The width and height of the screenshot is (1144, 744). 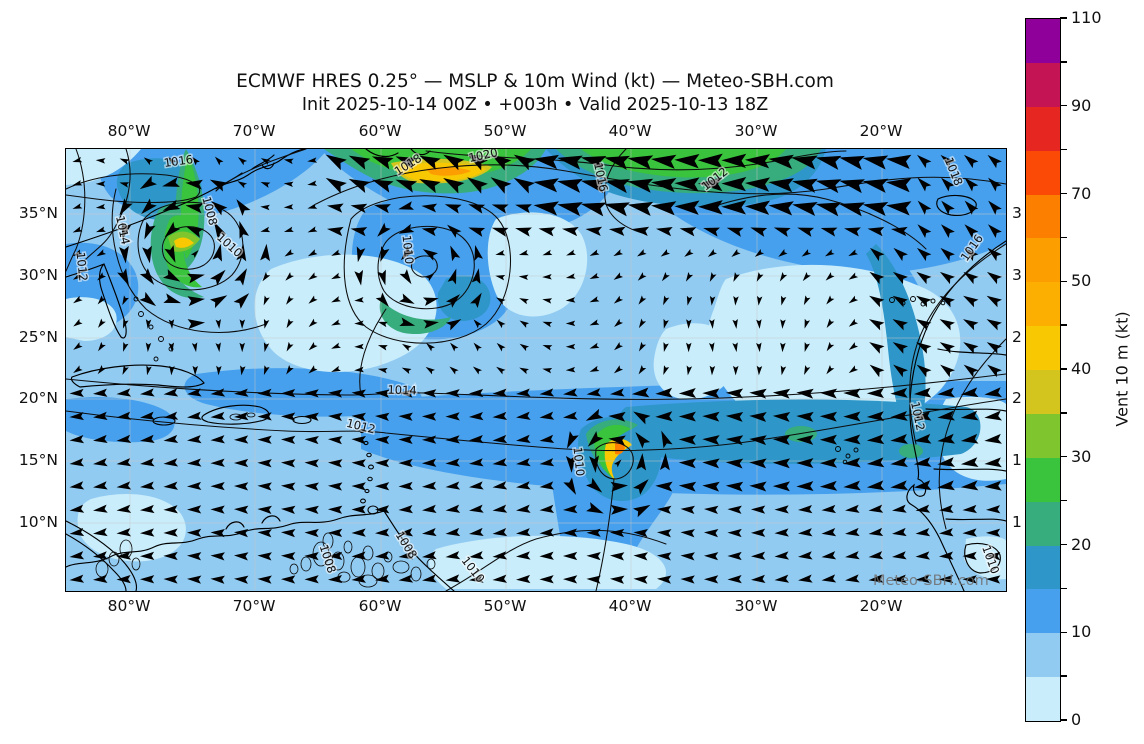 What do you see at coordinates (38, 337) in the screenshot?
I see `lat-tick-label: 25°N` at bounding box center [38, 337].